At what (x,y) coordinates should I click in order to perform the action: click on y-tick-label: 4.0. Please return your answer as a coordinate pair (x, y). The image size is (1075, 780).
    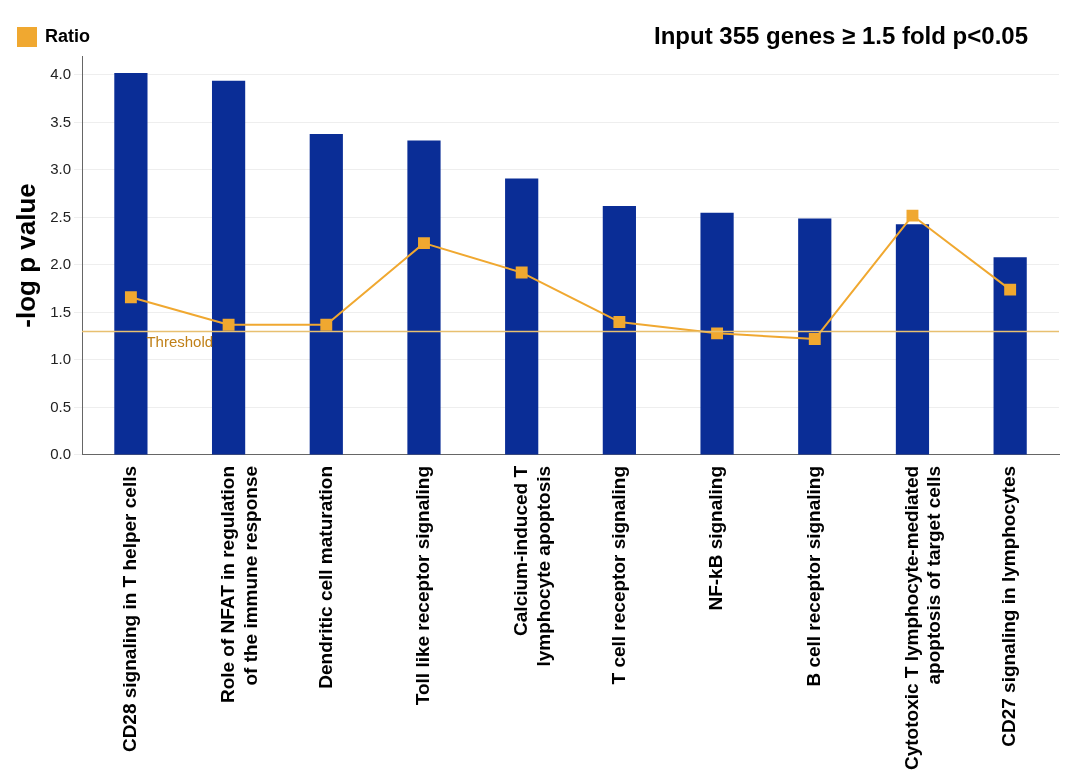
    Looking at the image, I should click on (61, 74).